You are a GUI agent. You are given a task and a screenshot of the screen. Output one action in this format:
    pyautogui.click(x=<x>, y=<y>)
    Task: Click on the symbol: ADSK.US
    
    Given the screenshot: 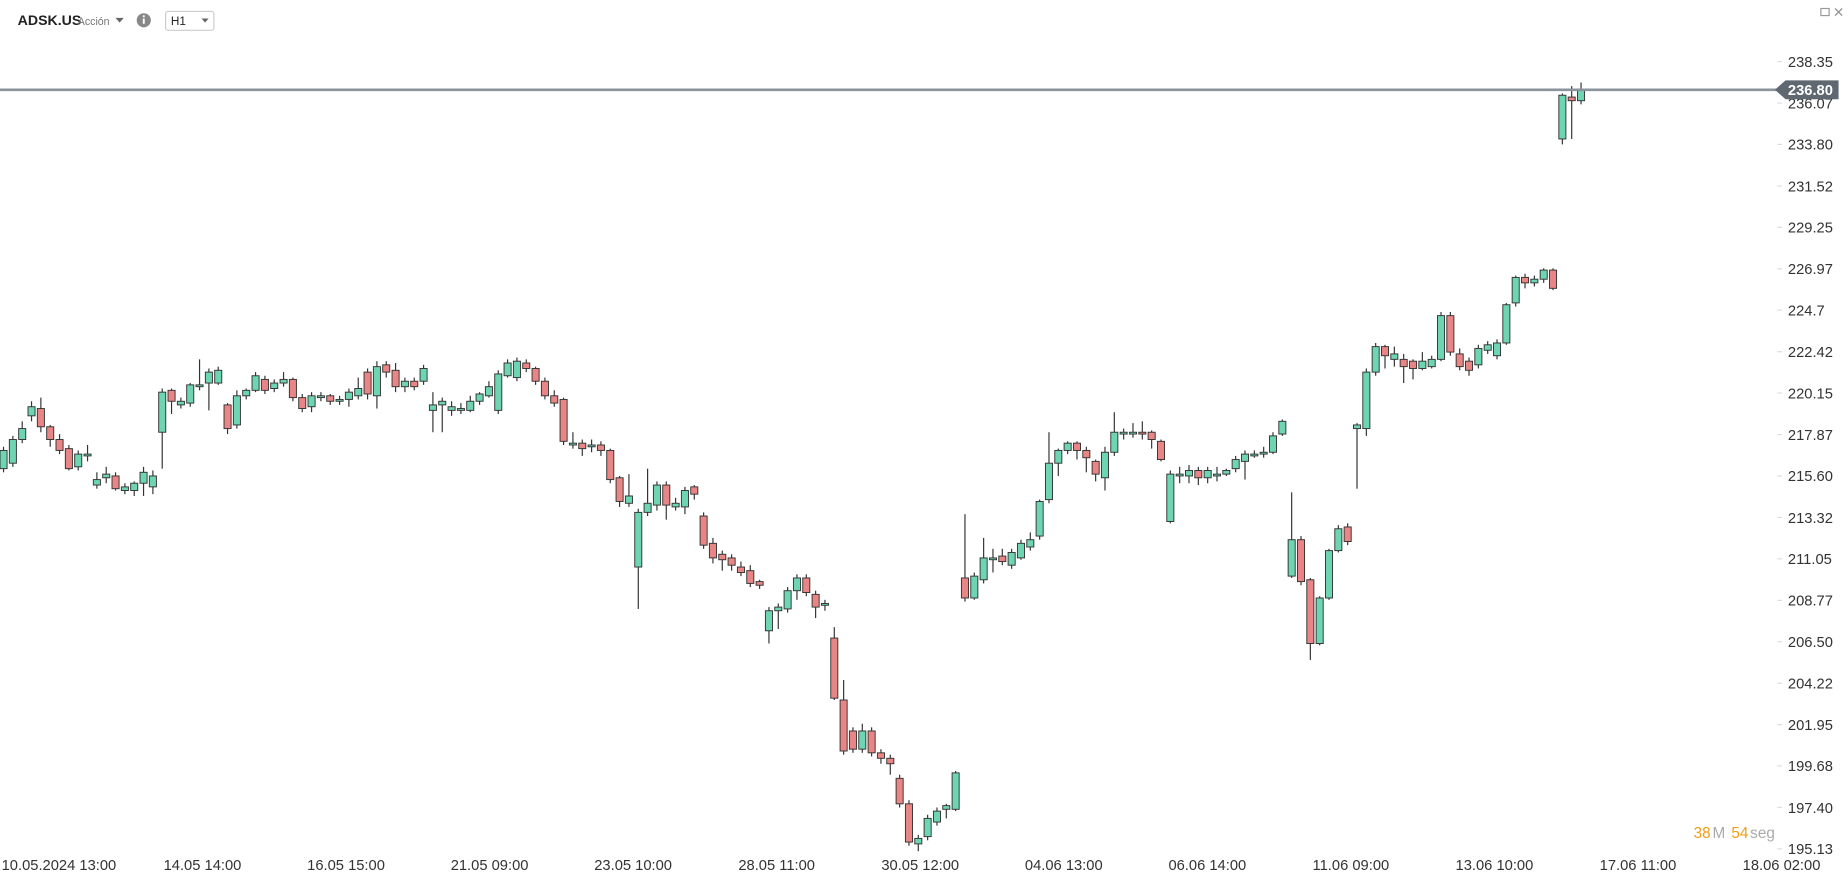 What is the action you would take?
    pyautogui.click(x=50, y=20)
    